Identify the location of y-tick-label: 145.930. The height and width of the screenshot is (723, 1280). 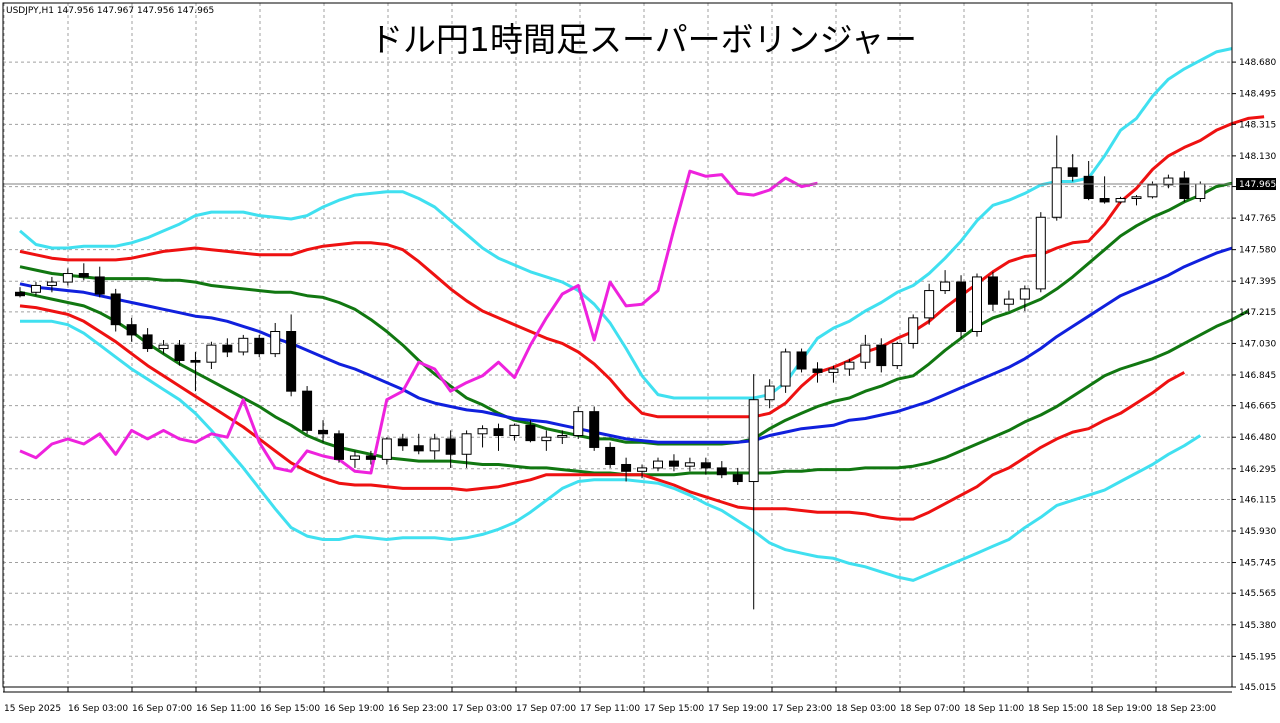
(1257, 532).